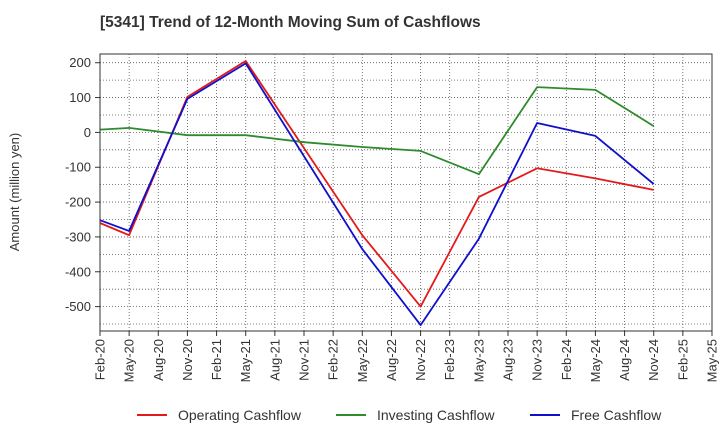 This screenshot has width=720, height=440. I want to click on x-tick-label: May-24, so click(595, 360).